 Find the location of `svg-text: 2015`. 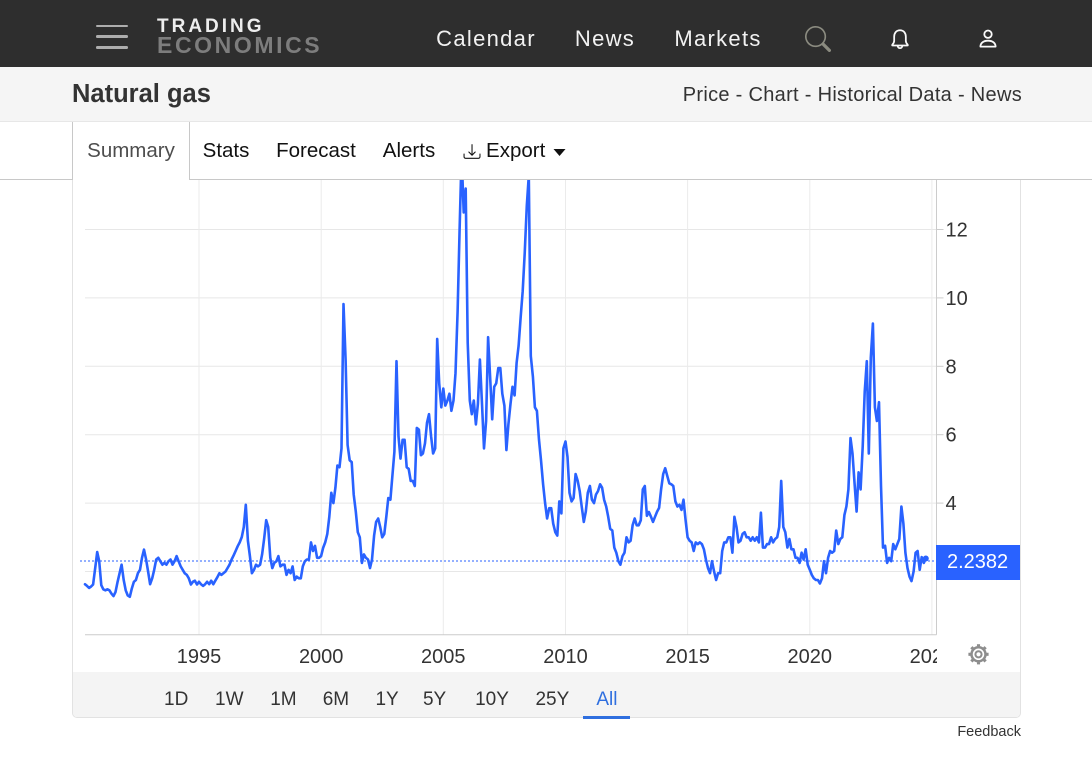

svg-text: 2015 is located at coordinates (687, 657).